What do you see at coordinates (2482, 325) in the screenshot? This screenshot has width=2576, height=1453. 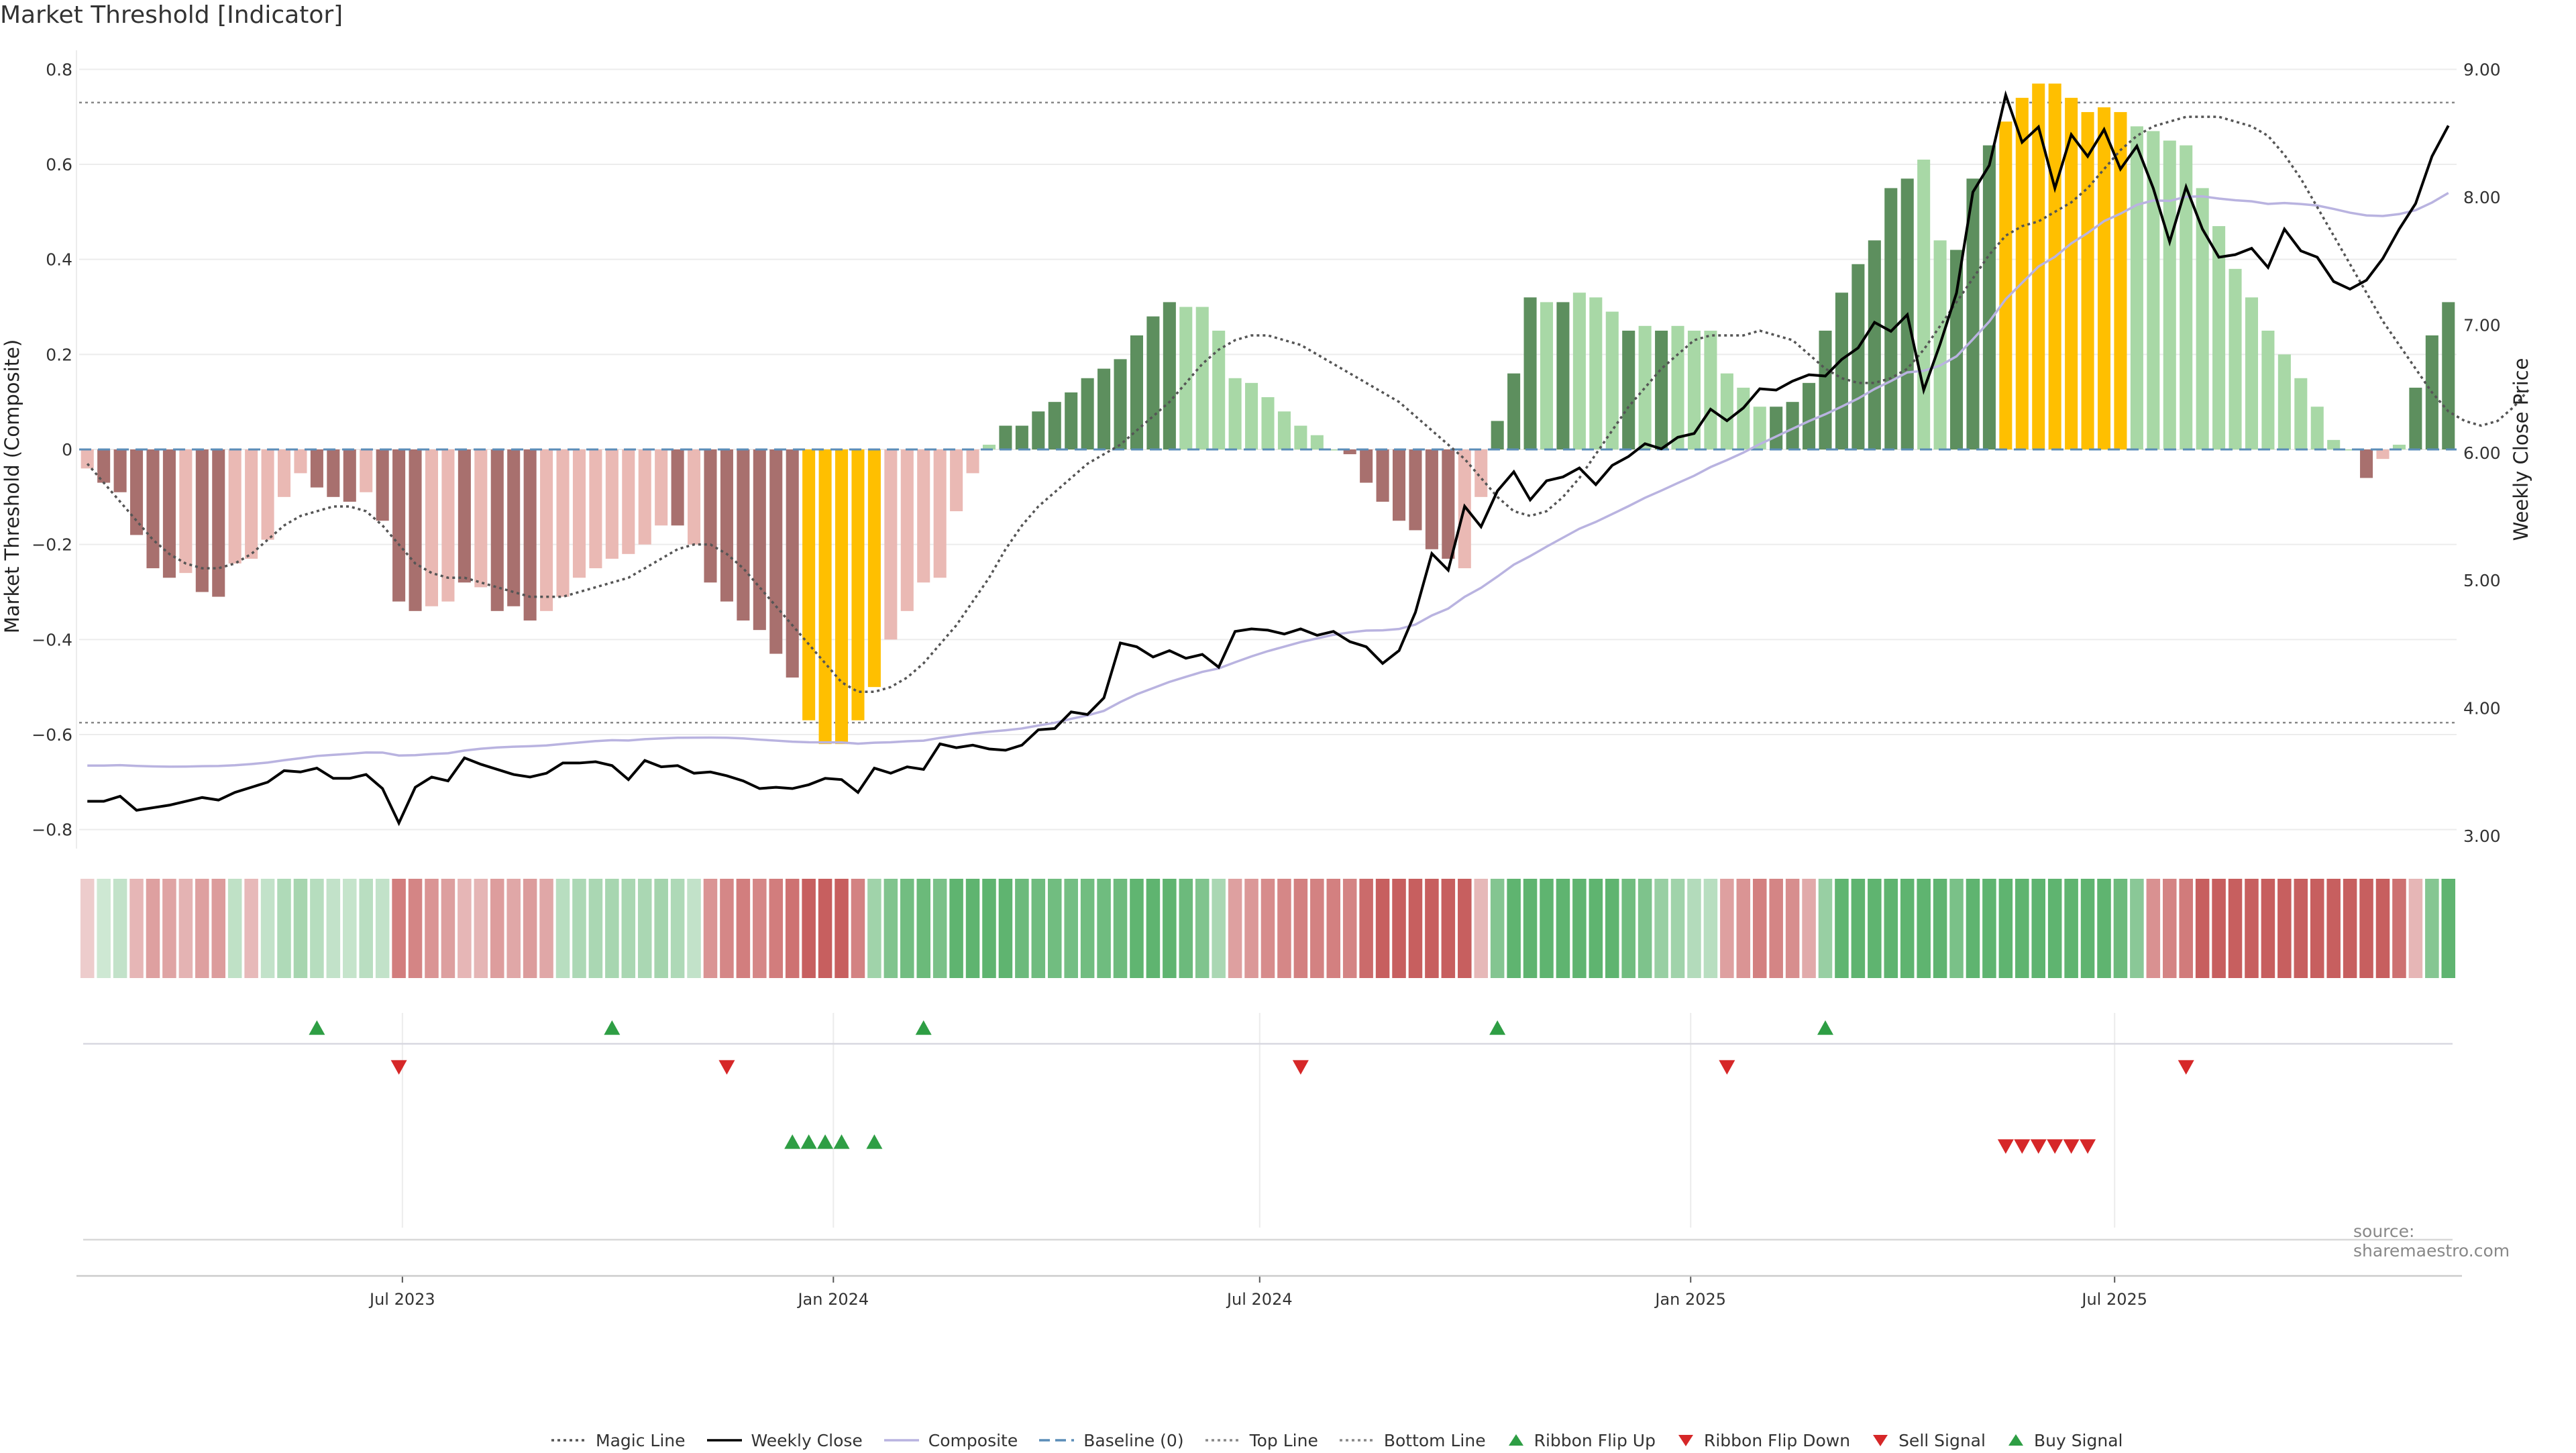 I see `right-tick-label: 7.00` at bounding box center [2482, 325].